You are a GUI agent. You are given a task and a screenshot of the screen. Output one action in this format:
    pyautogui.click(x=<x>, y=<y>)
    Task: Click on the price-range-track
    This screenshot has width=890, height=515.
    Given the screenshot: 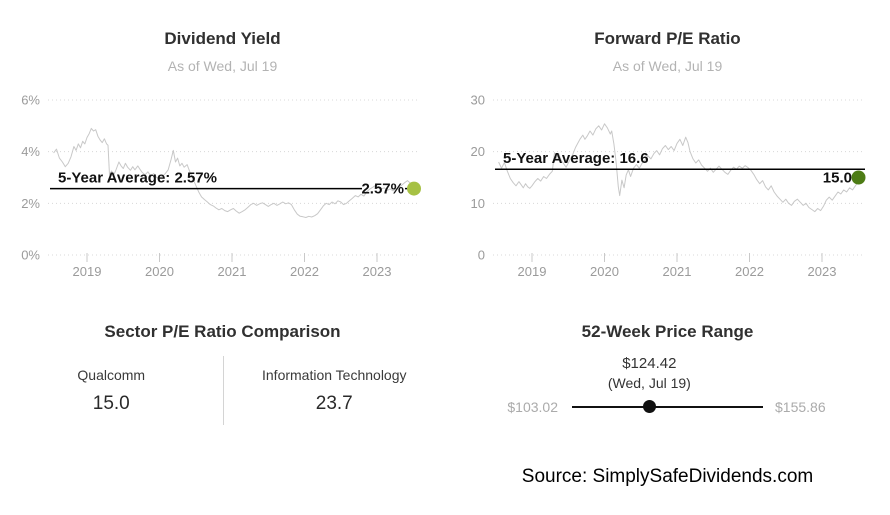 What is the action you would take?
    pyautogui.click(x=667, y=406)
    